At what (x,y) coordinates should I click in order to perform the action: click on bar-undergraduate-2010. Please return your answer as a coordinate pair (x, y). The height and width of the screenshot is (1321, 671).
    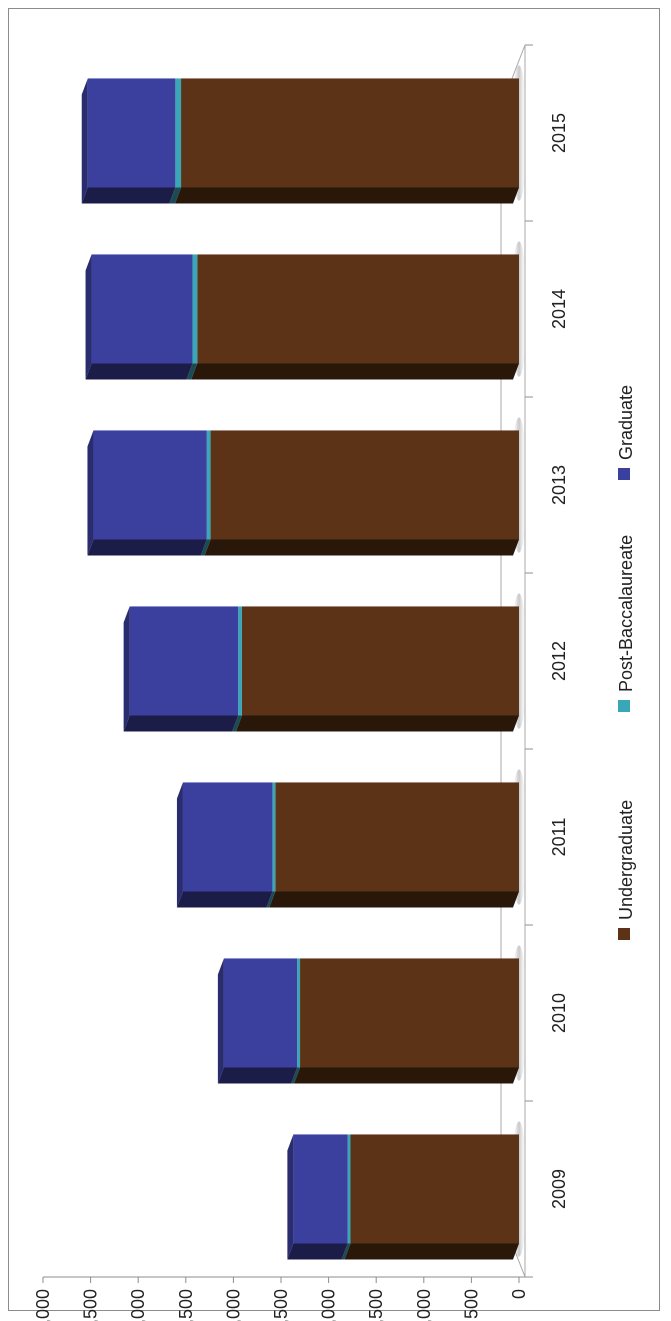
    Looking at the image, I should click on (406, 1021).